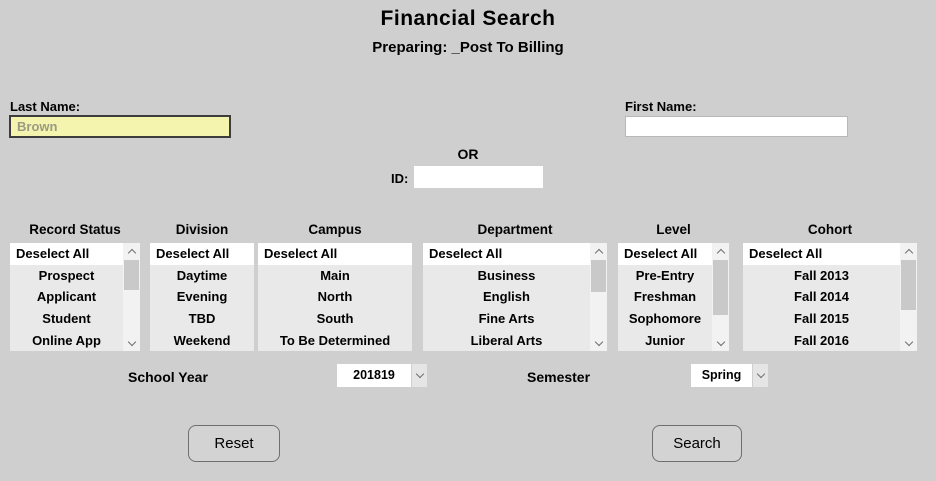 Image resolution: width=936 pixels, height=481 pixels. What do you see at coordinates (120, 126) in the screenshot?
I see `last-name-input` at bounding box center [120, 126].